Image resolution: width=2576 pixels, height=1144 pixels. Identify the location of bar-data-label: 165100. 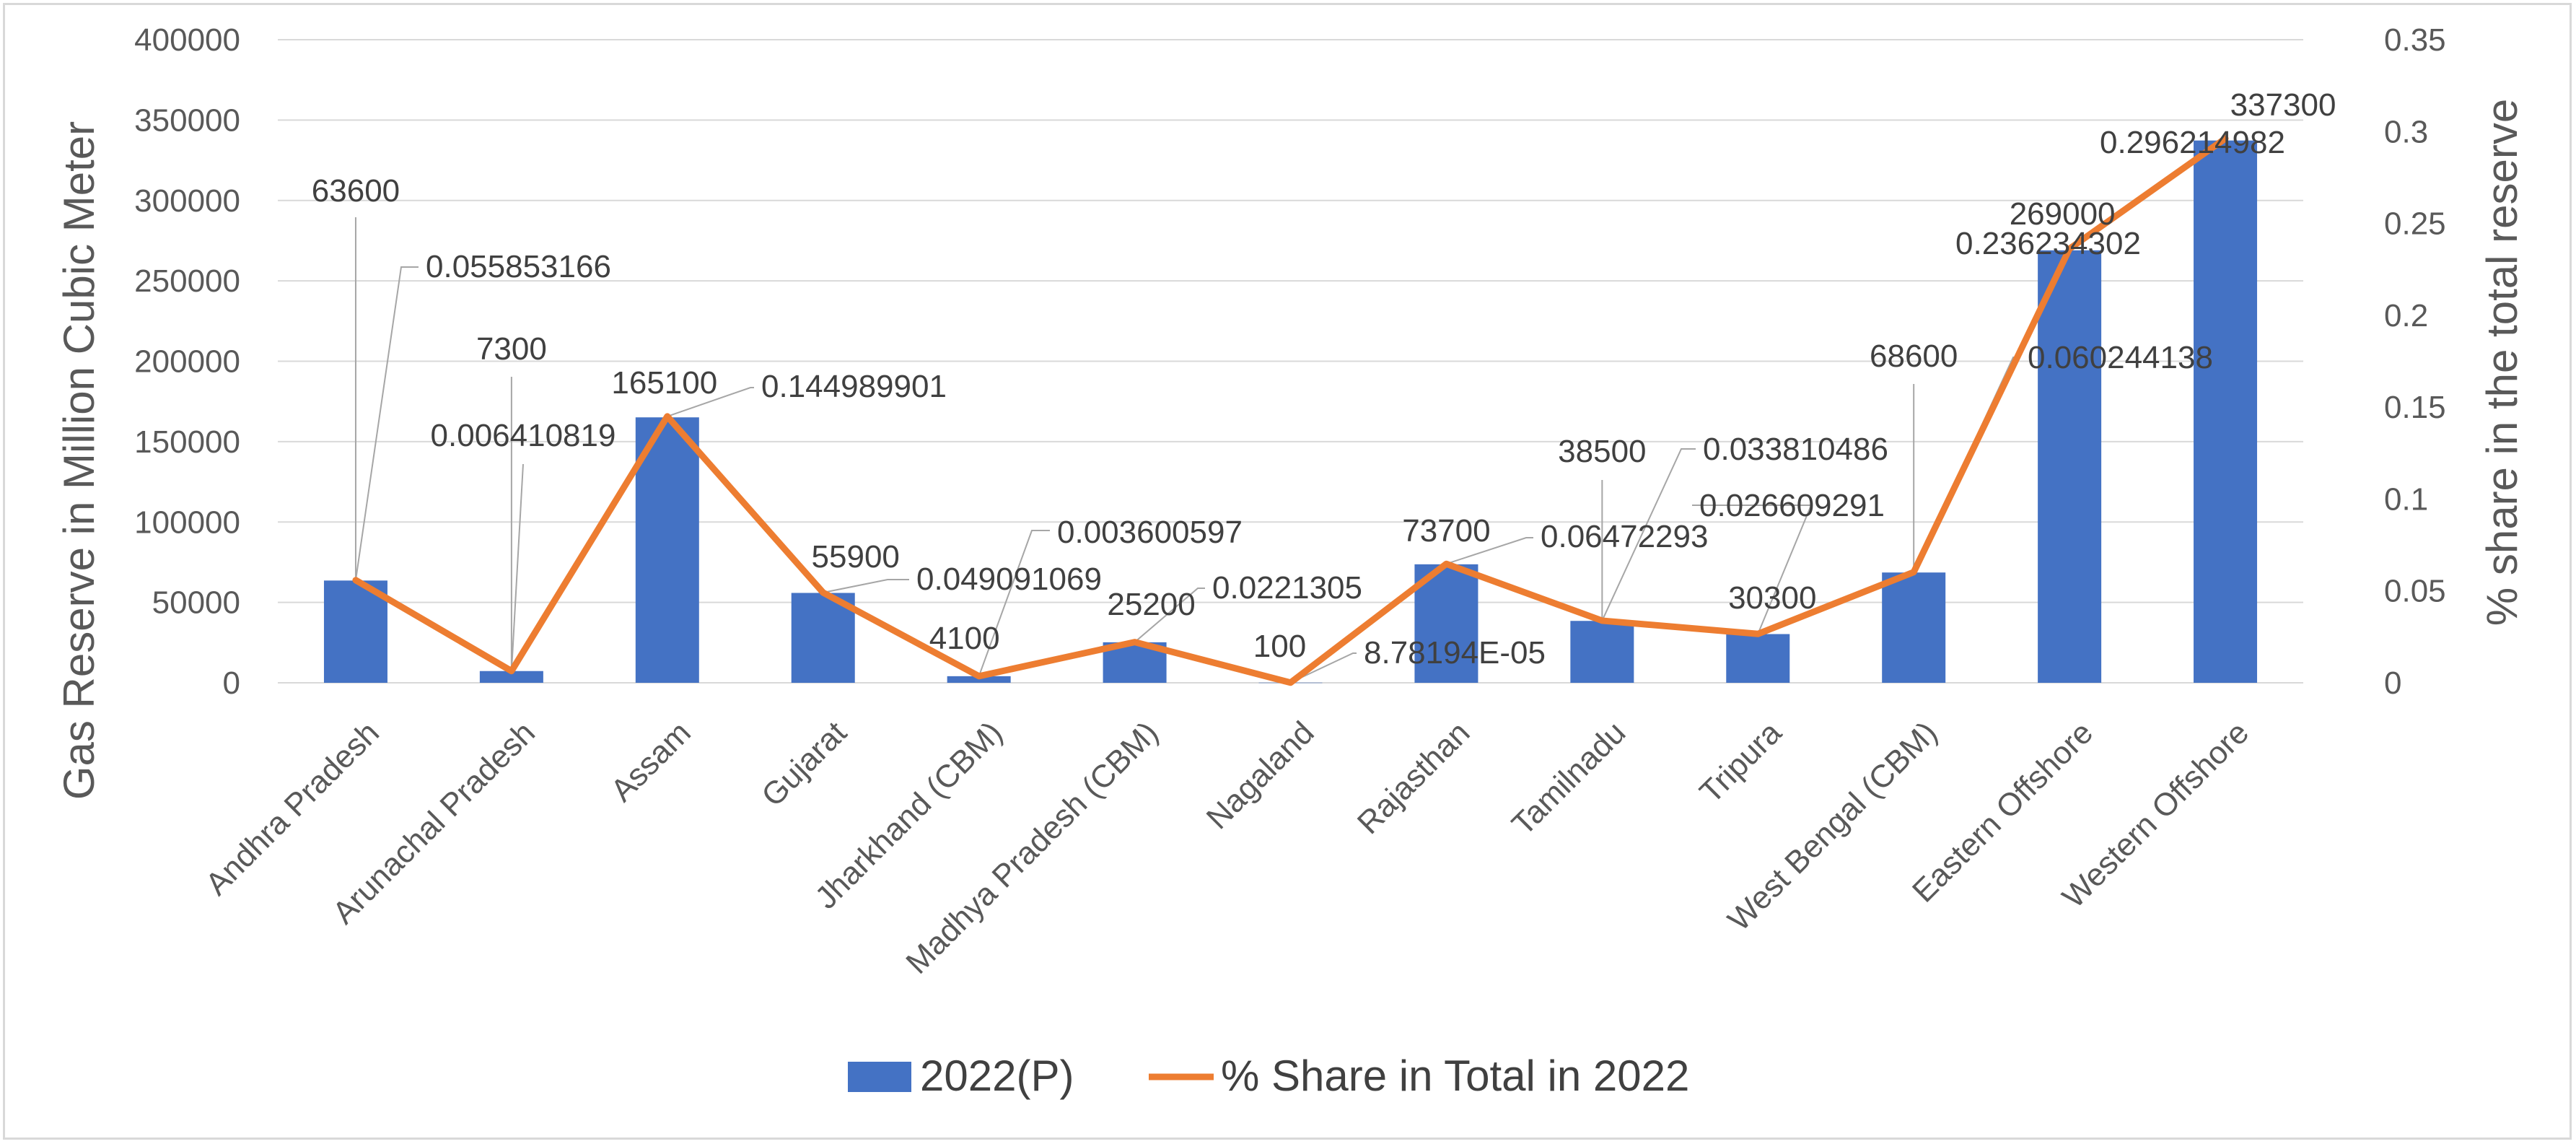
(664, 383).